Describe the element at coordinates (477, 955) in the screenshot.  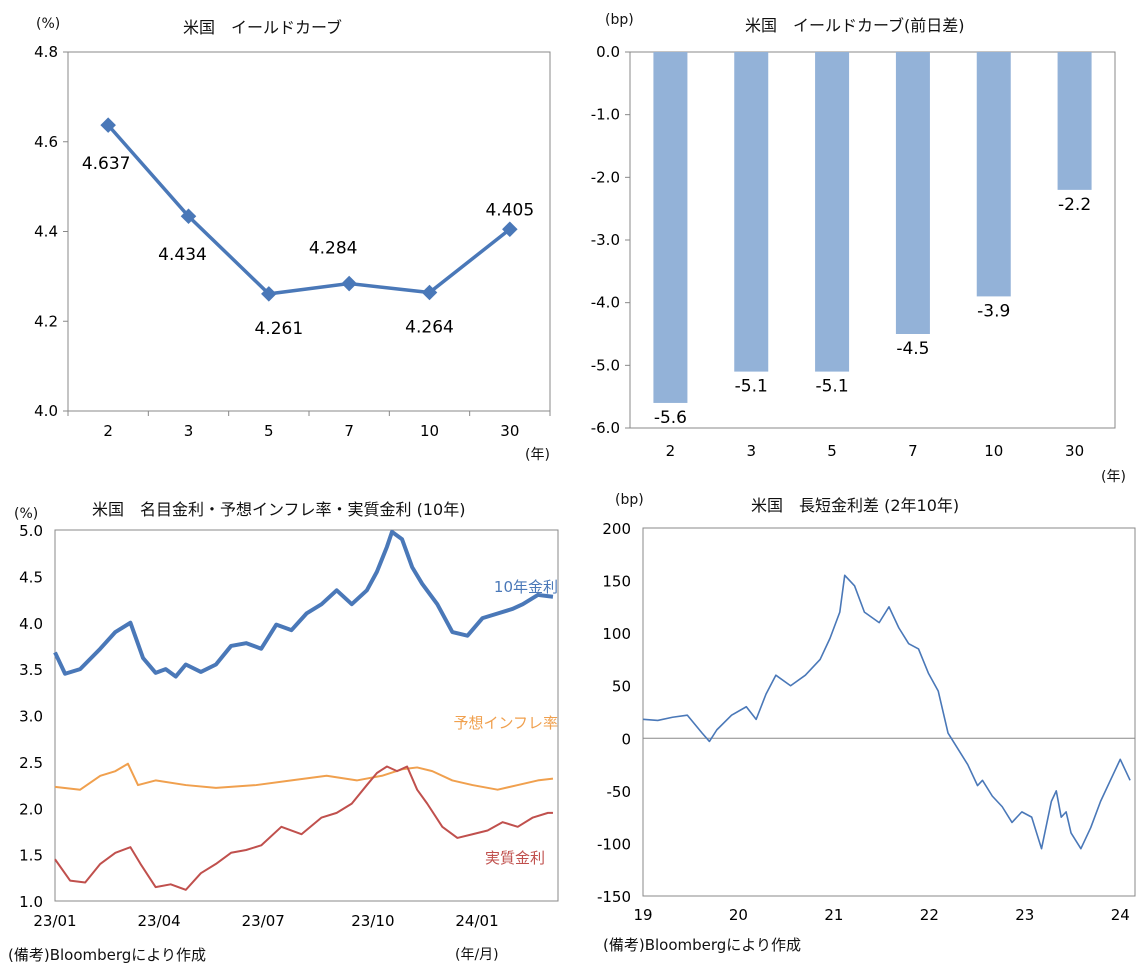
I see `chart3-xlabel: (年/月)` at that location.